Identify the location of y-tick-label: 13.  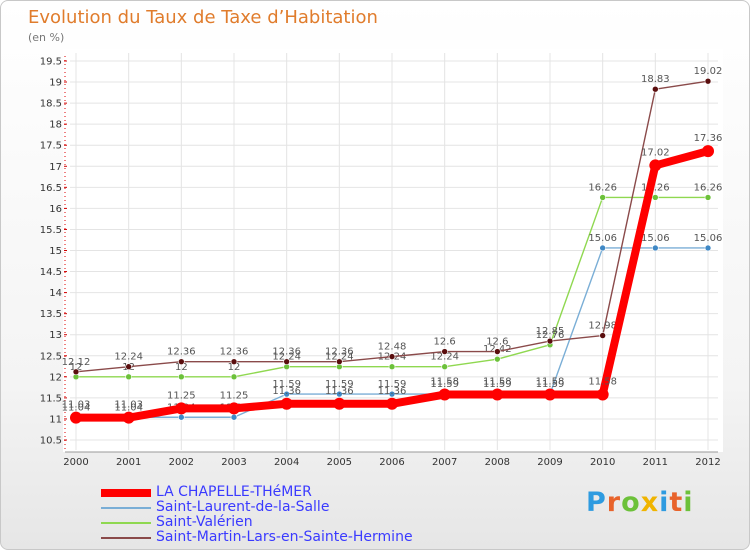
(55, 335).